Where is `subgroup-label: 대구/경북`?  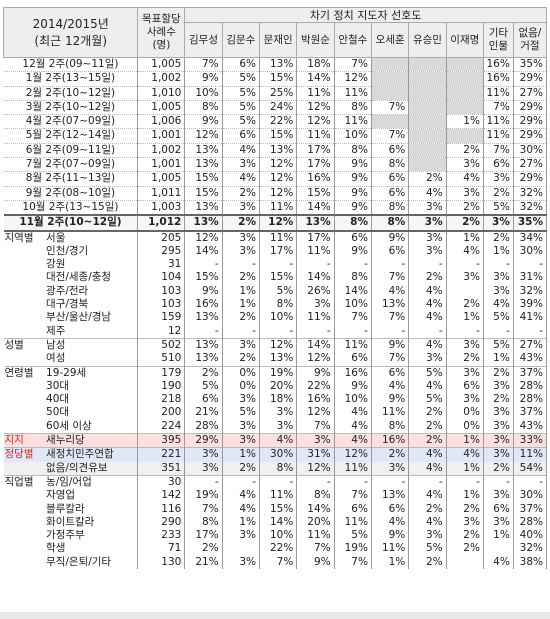
subgroup-label: 대구/경북 is located at coordinates (91, 305).